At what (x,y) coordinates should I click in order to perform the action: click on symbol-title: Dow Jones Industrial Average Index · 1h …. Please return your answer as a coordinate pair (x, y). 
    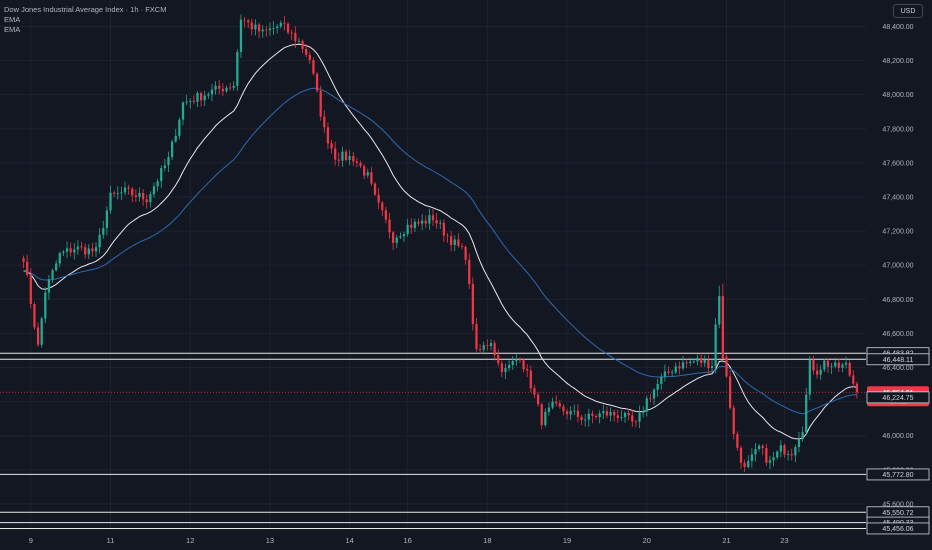
    Looking at the image, I should click on (85, 9).